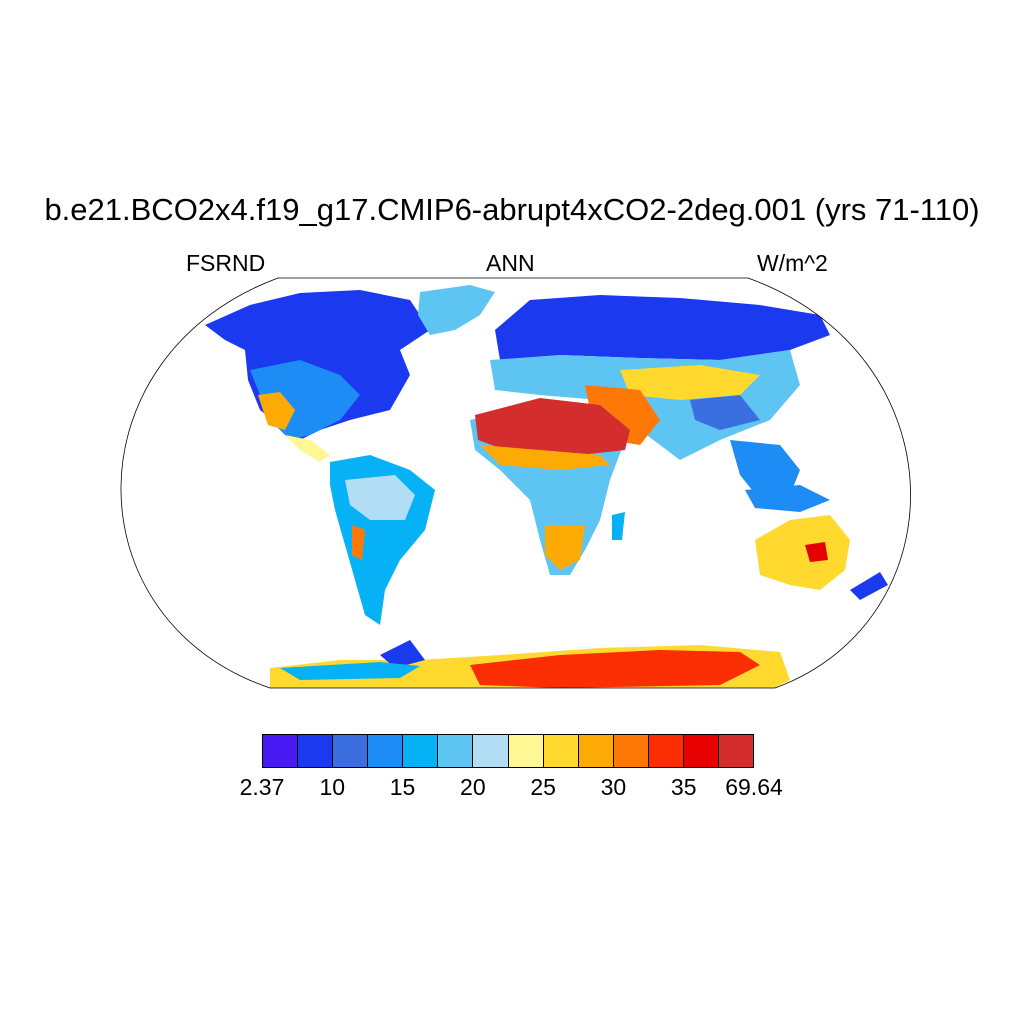  What do you see at coordinates (402, 787) in the screenshot?
I see `colorbar-tick-label: 15` at bounding box center [402, 787].